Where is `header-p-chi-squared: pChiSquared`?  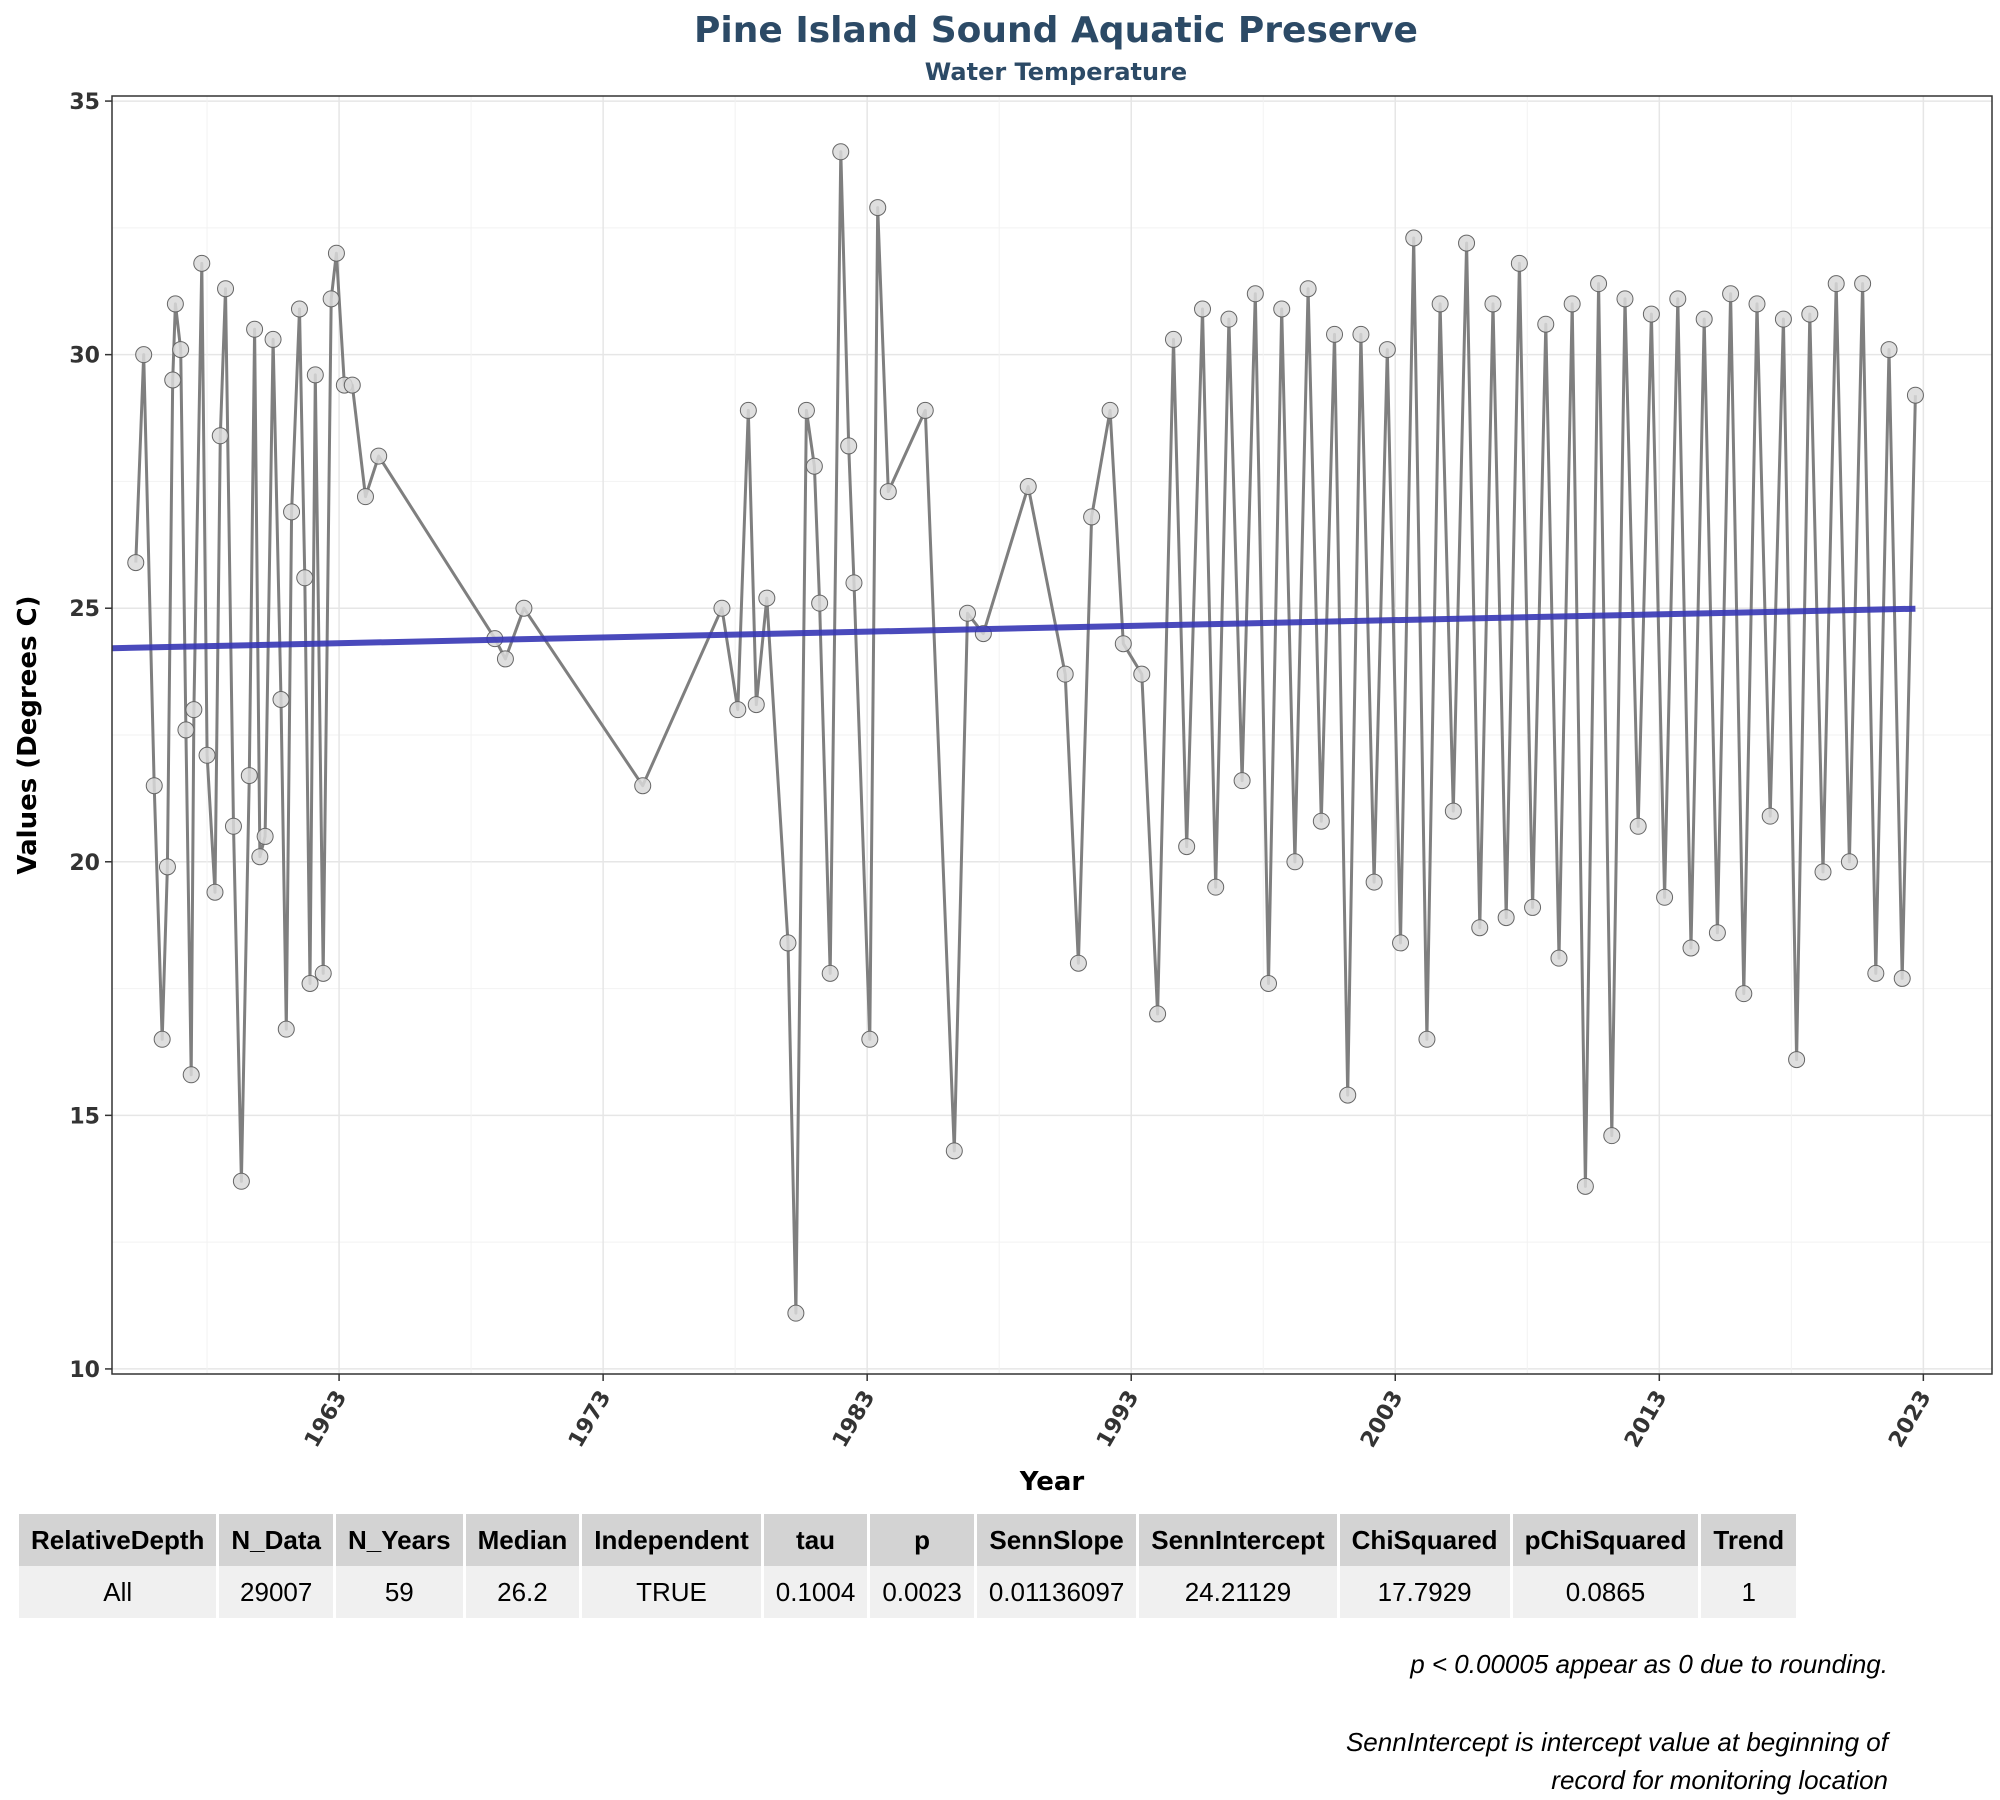
header-p-chi-squared: pChiSquared is located at coordinates (1605, 1540).